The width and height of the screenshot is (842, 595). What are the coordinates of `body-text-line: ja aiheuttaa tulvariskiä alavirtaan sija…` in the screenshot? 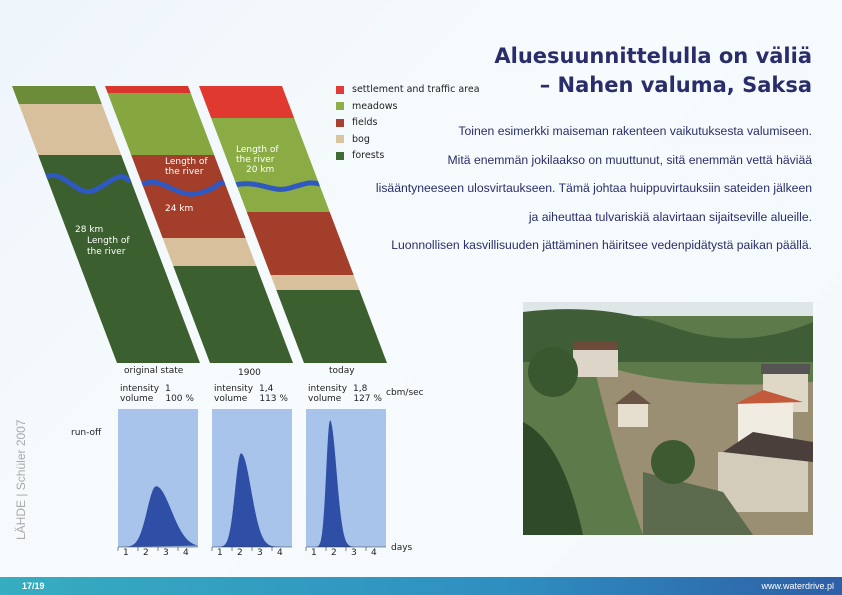 It's located at (670, 216).